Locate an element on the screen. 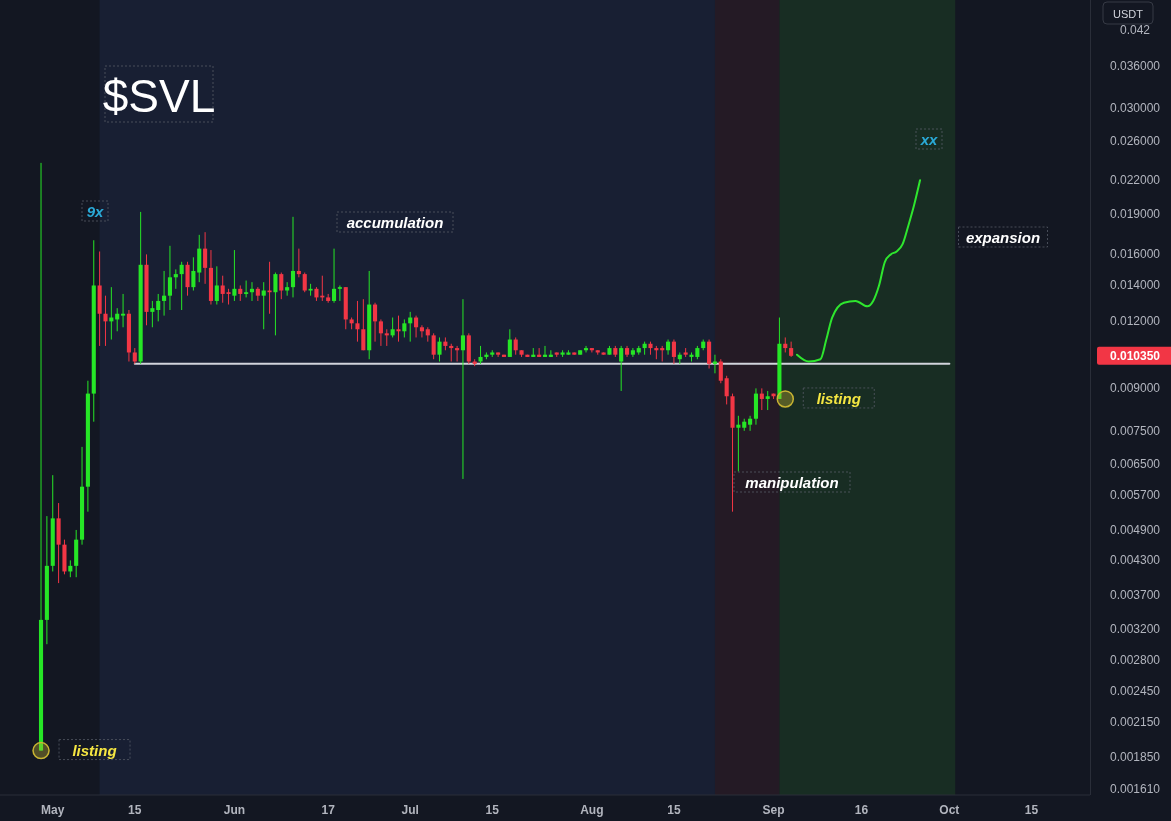 This screenshot has width=1171, height=821. y-tick-label: 0.002800 is located at coordinates (1135, 660).